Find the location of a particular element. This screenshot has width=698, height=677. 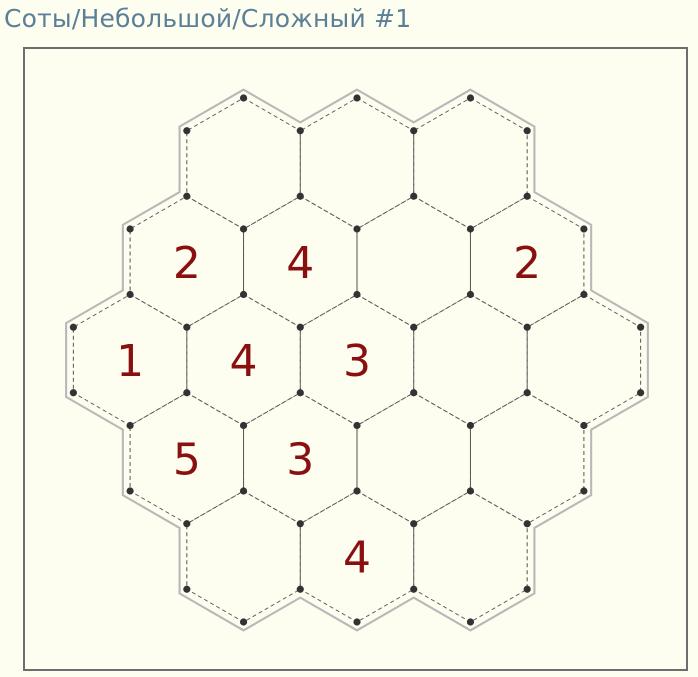

cell-number: 5 is located at coordinates (187, 459).